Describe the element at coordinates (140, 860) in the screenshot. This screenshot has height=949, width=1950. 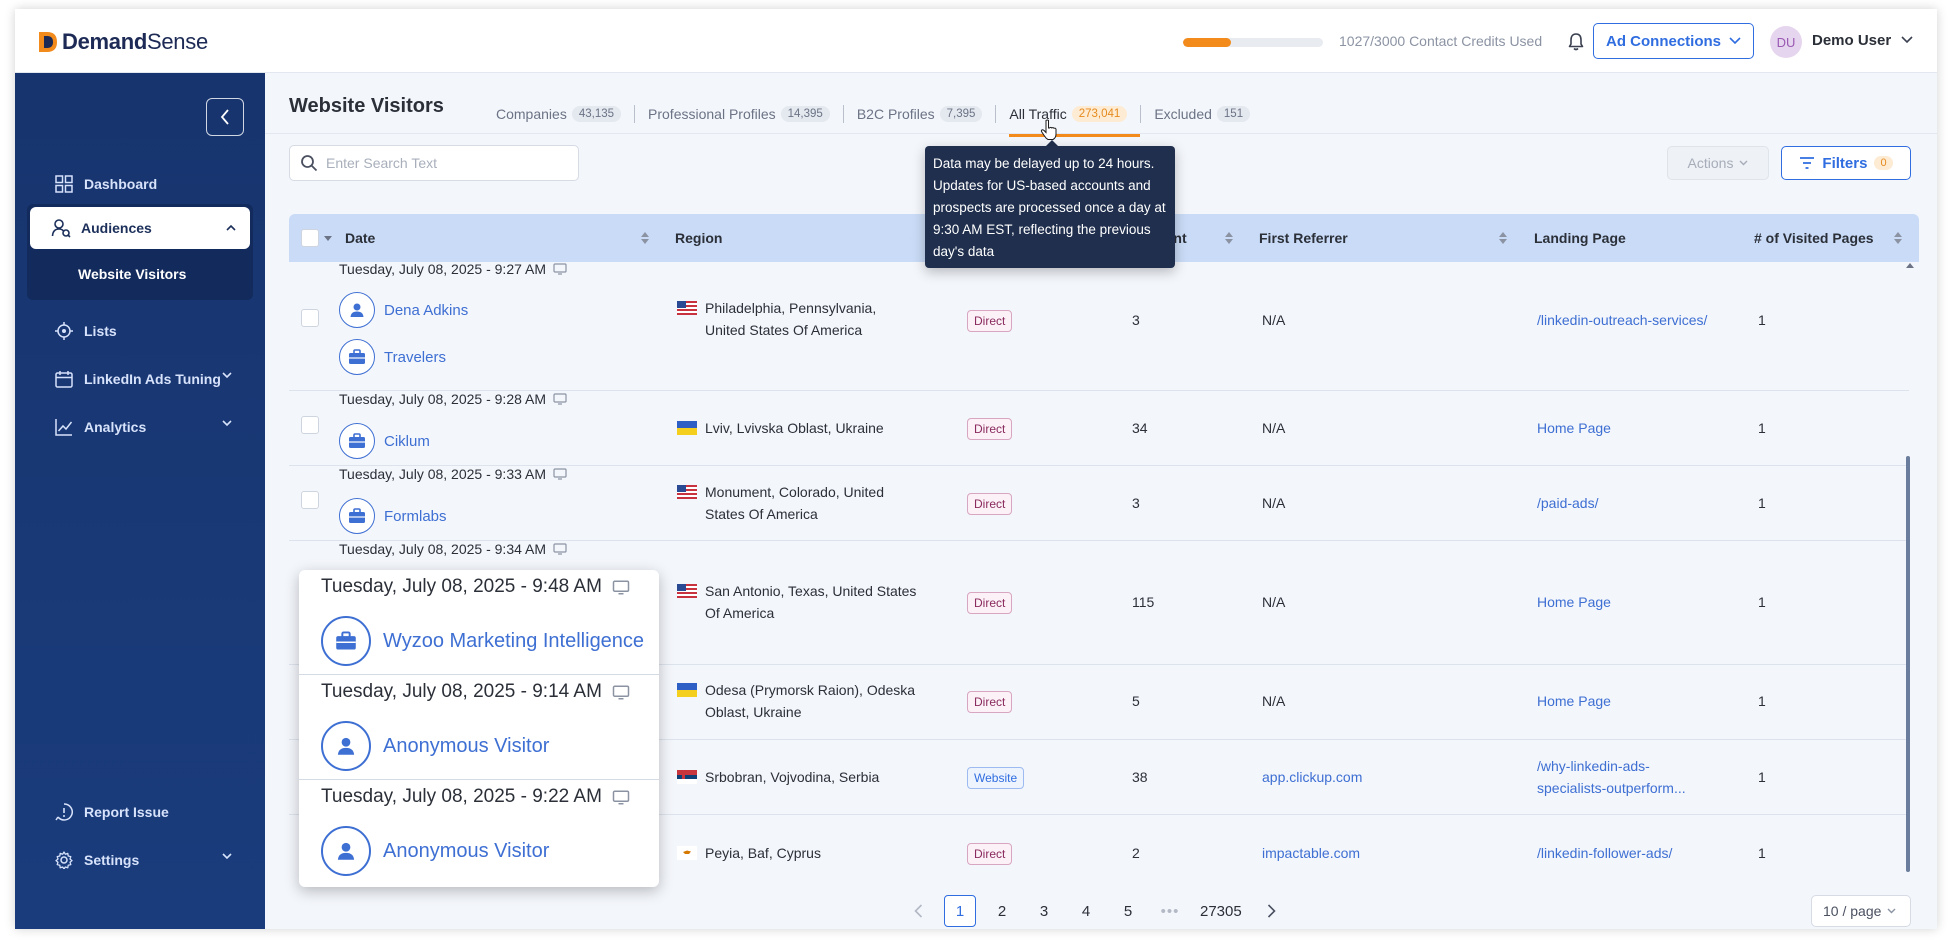
I see `sidebar-item-settings: Settings` at that location.